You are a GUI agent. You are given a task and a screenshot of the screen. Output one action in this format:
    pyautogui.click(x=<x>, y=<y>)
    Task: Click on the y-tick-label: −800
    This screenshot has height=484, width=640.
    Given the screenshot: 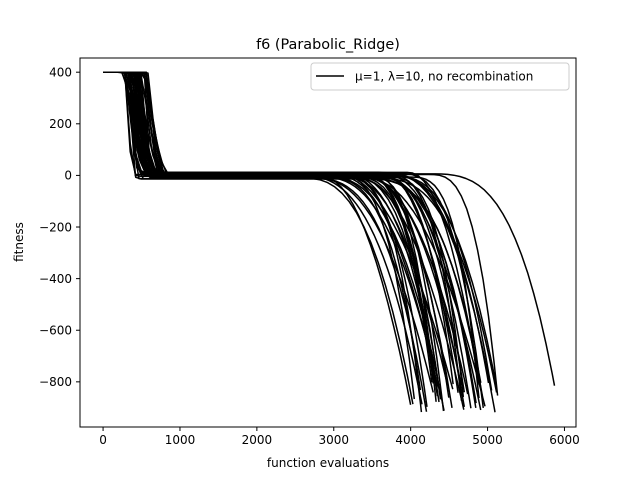 What is the action you would take?
    pyautogui.click(x=55, y=382)
    